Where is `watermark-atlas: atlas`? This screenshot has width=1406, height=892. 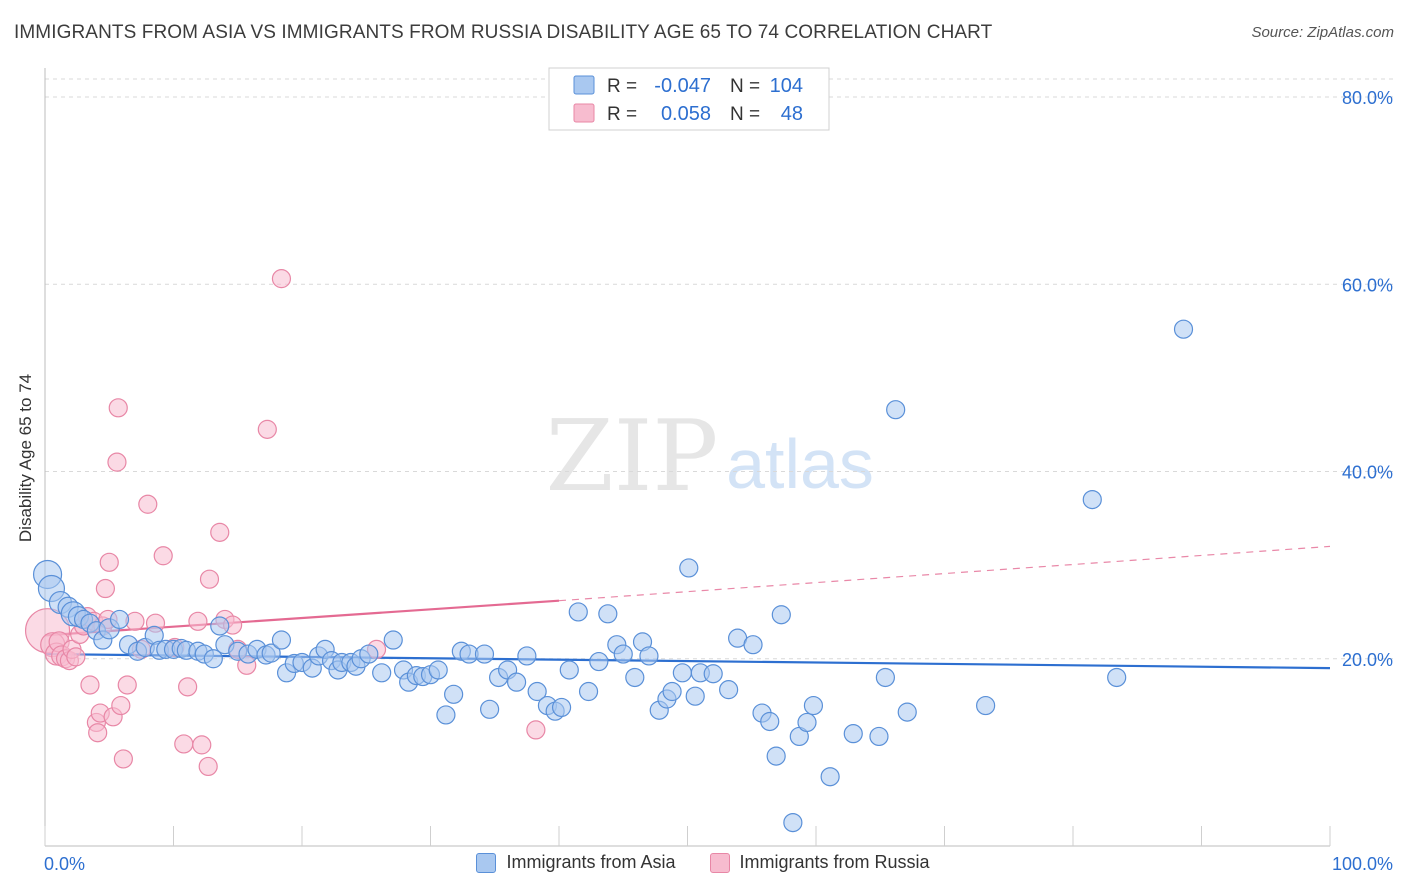
watermark-atlas: atlas is located at coordinates (800, 464).